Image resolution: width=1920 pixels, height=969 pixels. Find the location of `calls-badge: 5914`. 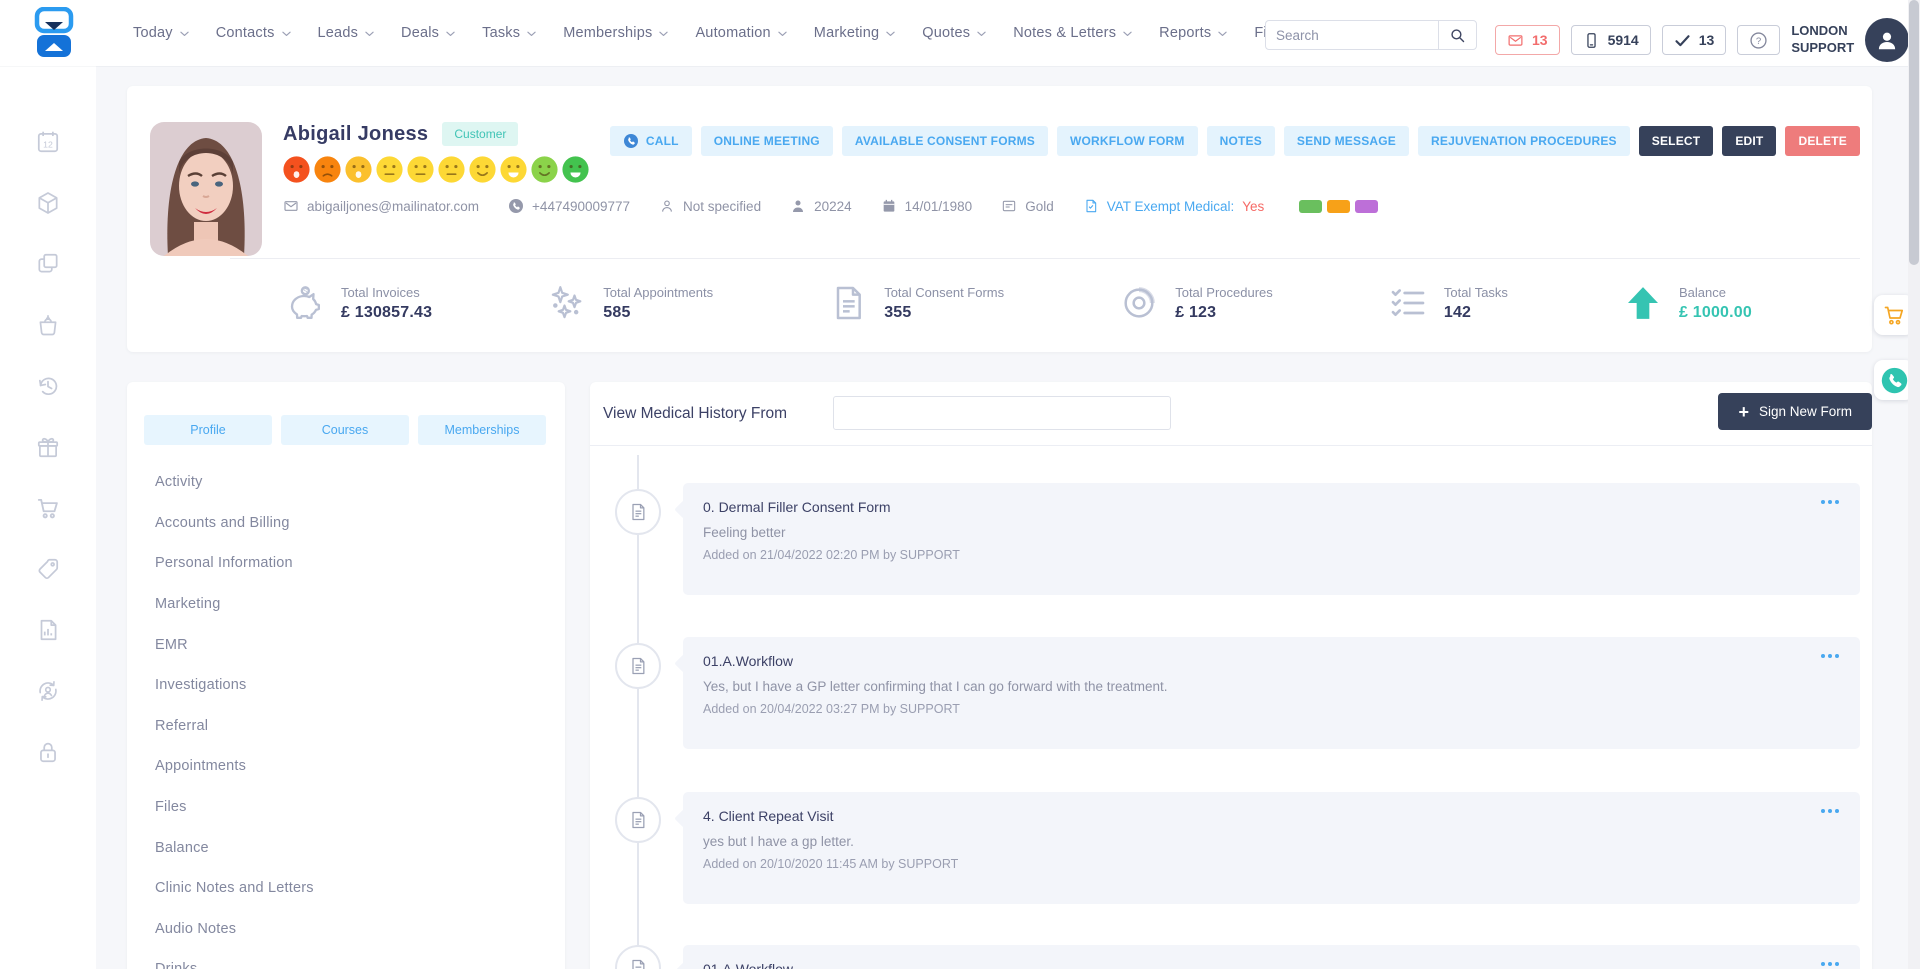

calls-badge: 5914 is located at coordinates (1610, 40).